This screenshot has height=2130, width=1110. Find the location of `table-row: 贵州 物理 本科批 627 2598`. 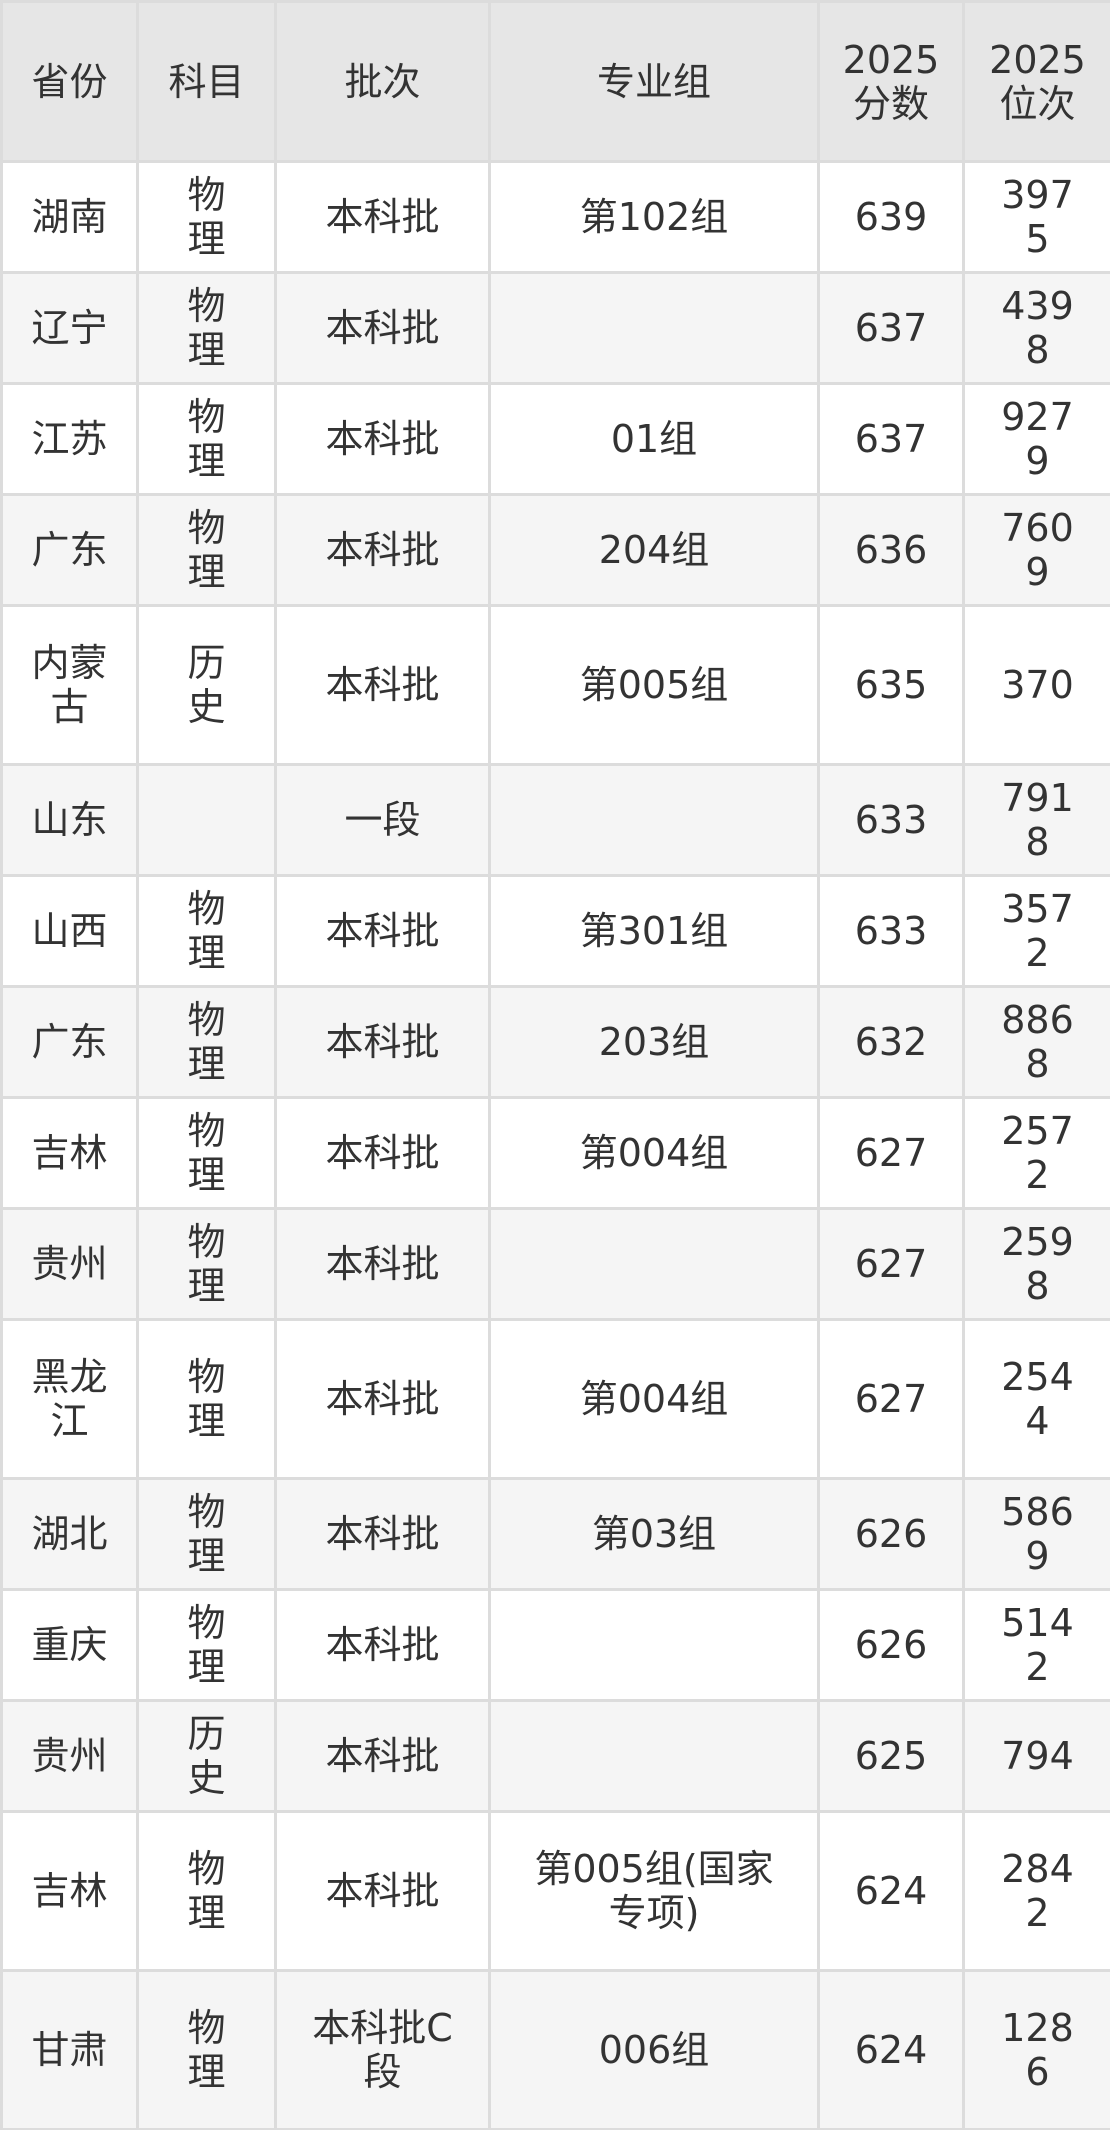

table-row: 贵州 物理 本科批 627 2598 is located at coordinates (555, 1264).